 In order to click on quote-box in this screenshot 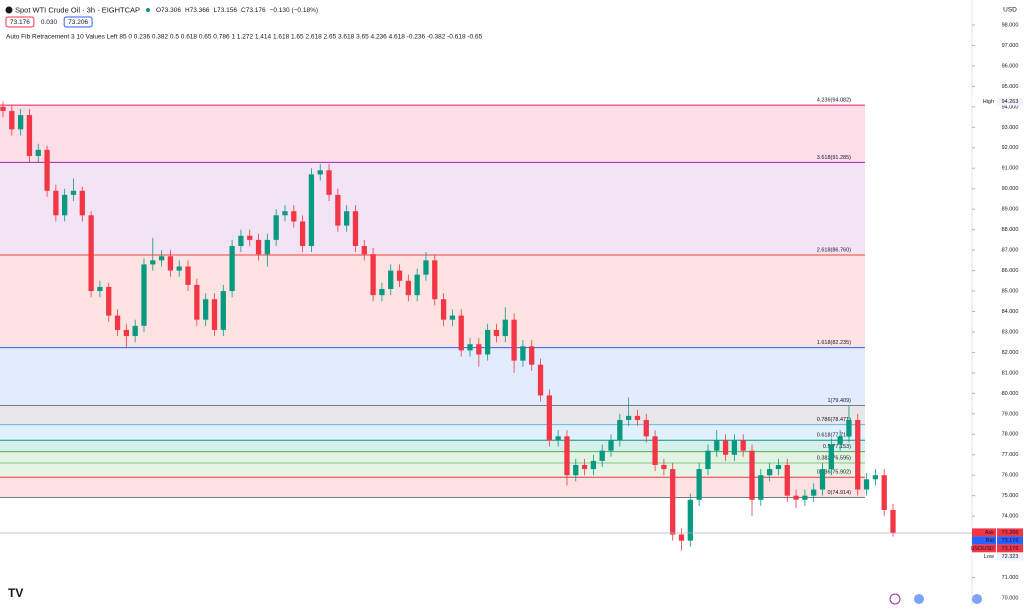, I will do `click(78, 22)`.